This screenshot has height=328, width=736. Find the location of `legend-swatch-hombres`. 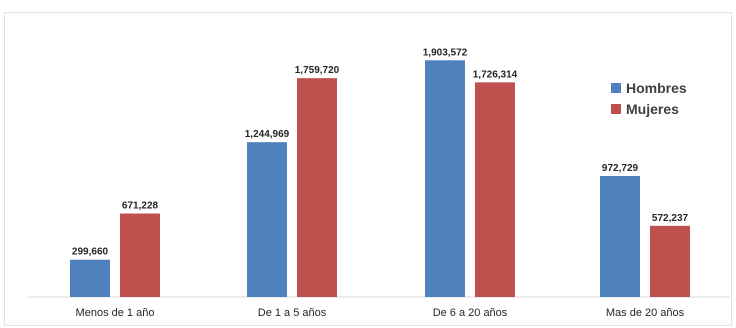

legend-swatch-hombres is located at coordinates (616, 88).